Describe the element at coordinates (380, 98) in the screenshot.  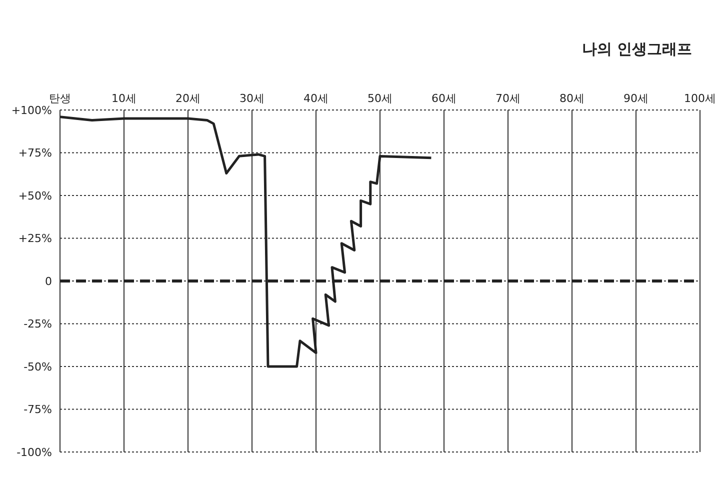
I see `x-tick-label: 50세` at that location.